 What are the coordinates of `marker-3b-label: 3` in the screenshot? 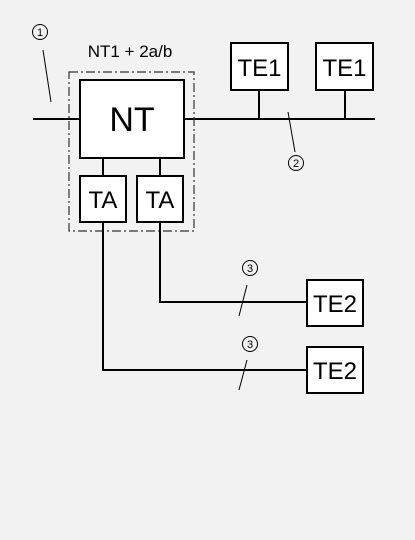 It's located at (250, 345).